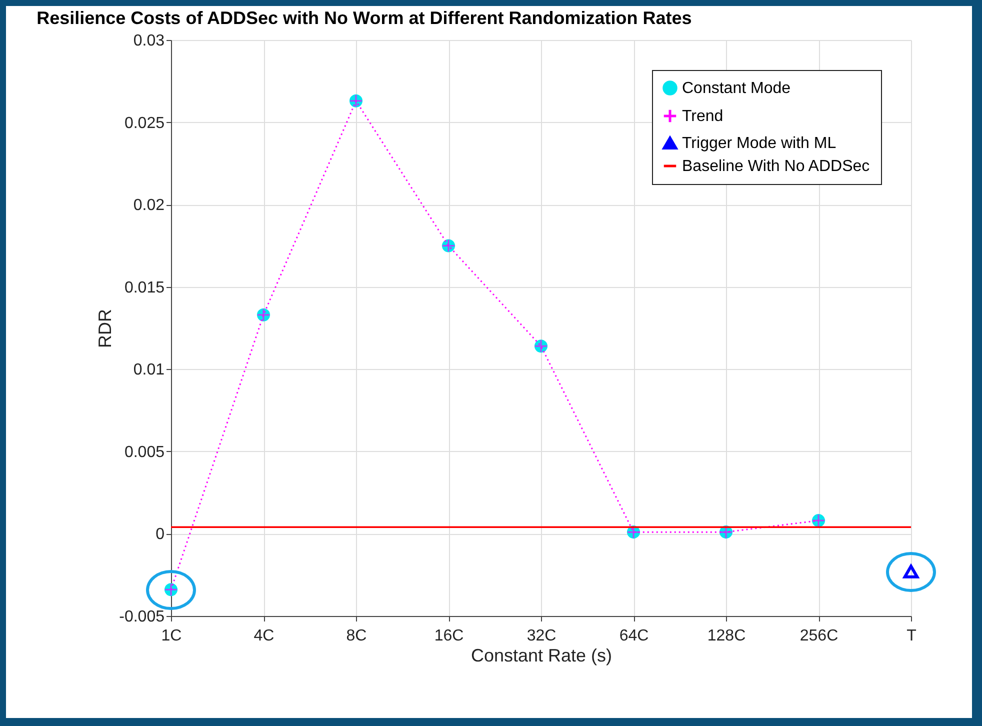 The image size is (982, 726). Describe the element at coordinates (819, 636) in the screenshot. I see `x-tick-label: 256C` at that location.